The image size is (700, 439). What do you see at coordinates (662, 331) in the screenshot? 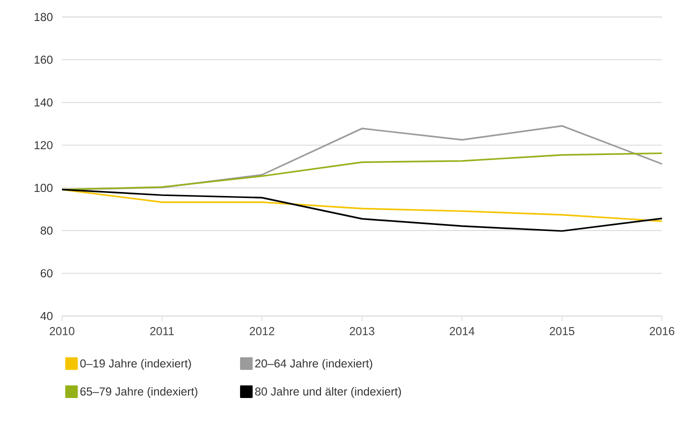
I see `x-tick-label: 2016` at bounding box center [662, 331].